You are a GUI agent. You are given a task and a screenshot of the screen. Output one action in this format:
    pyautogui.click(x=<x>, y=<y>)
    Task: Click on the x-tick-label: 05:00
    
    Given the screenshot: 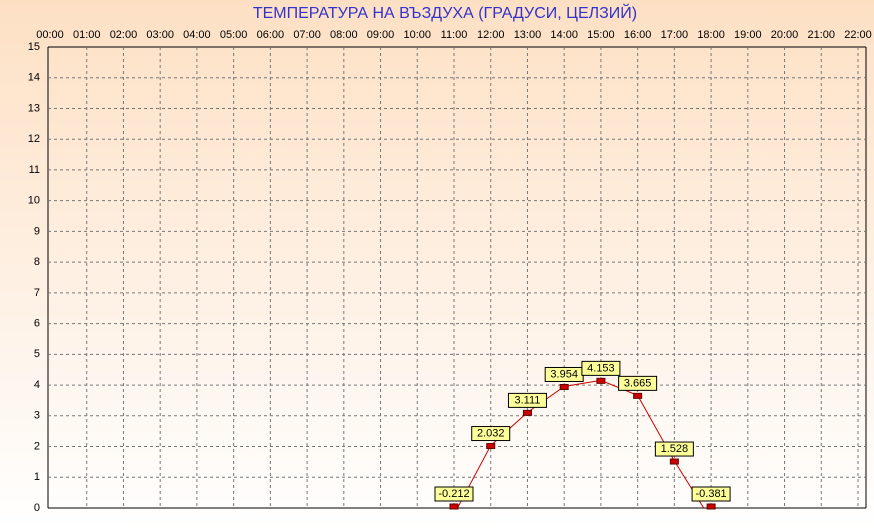 What is the action you would take?
    pyautogui.click(x=234, y=35)
    